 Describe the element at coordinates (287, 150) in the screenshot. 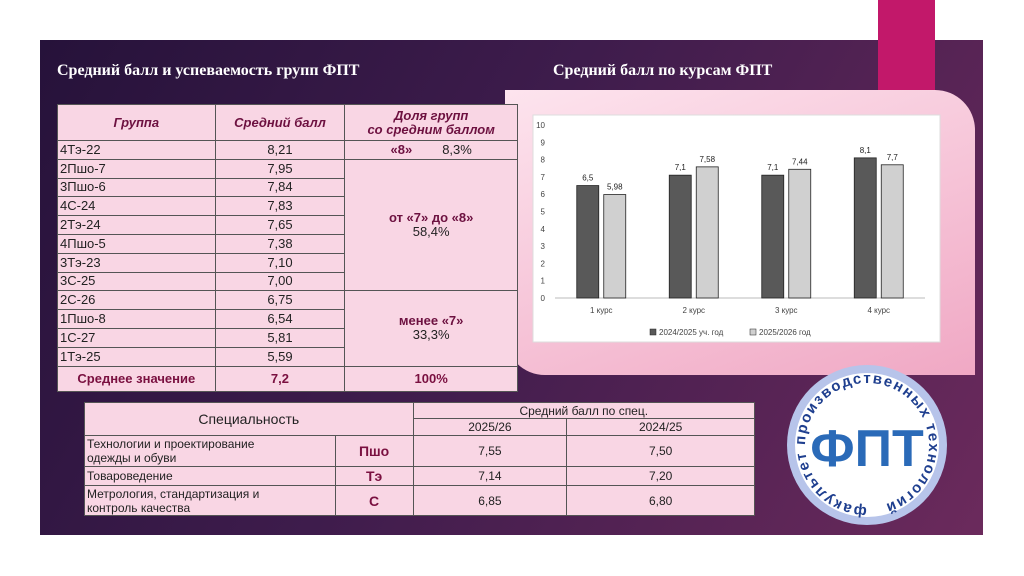

I see `row: 4Тэ-22 8,21 «8» 8,3%` at that location.